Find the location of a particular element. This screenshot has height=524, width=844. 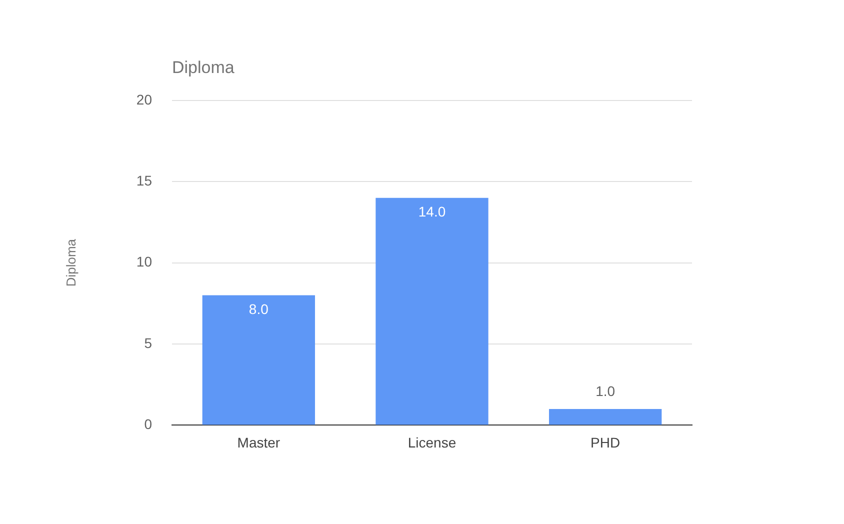

y-axis-title: Diploma is located at coordinates (70, 262).